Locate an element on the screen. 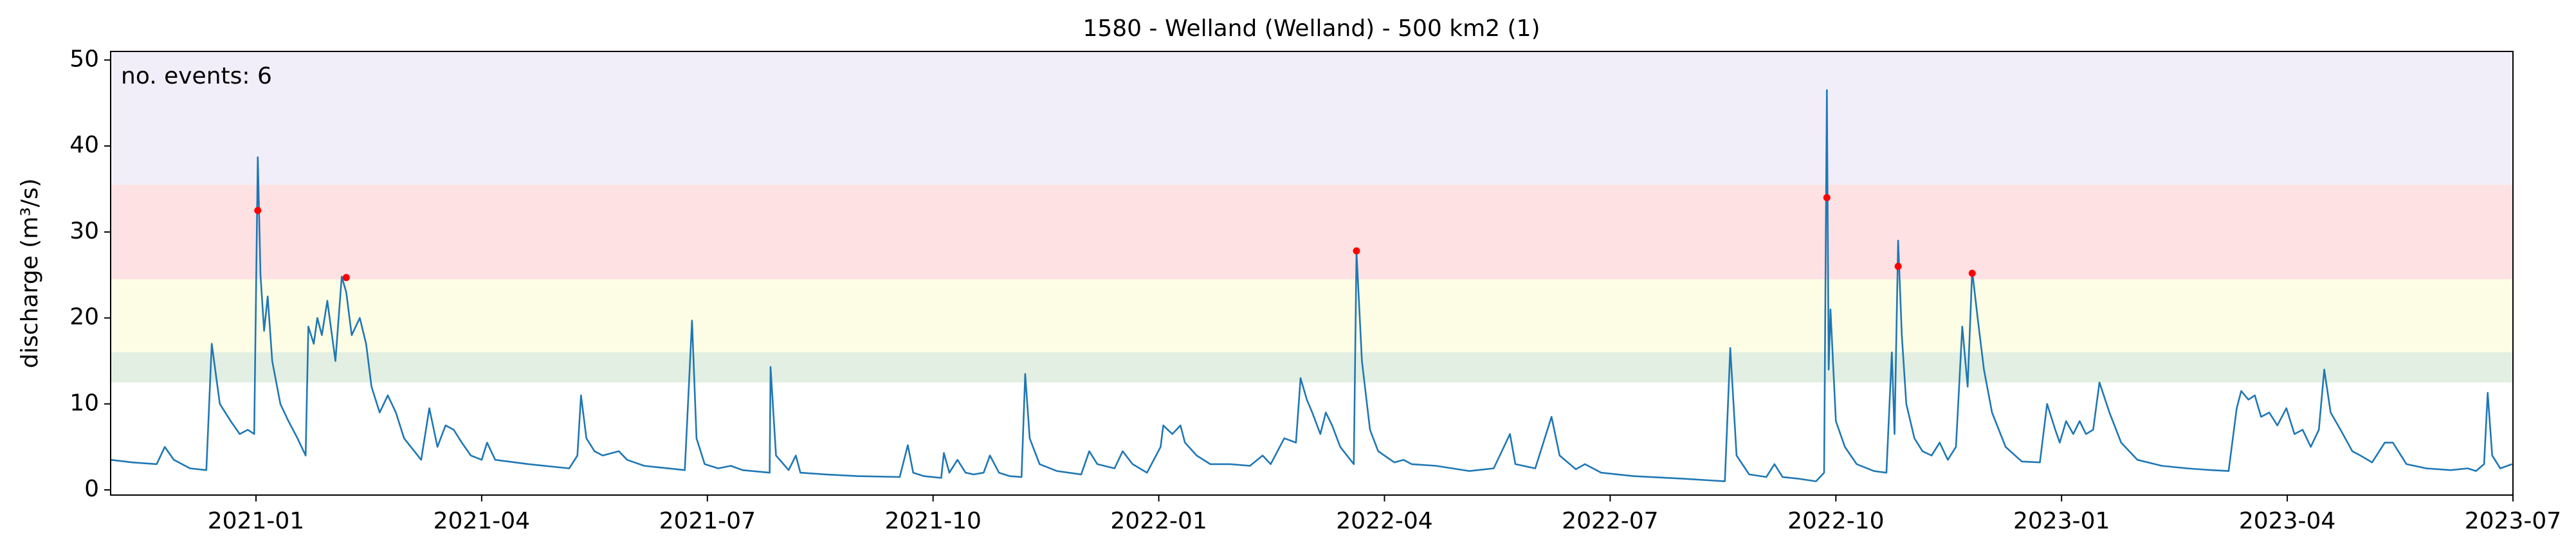  y-tick-label: 50 is located at coordinates (84, 59).